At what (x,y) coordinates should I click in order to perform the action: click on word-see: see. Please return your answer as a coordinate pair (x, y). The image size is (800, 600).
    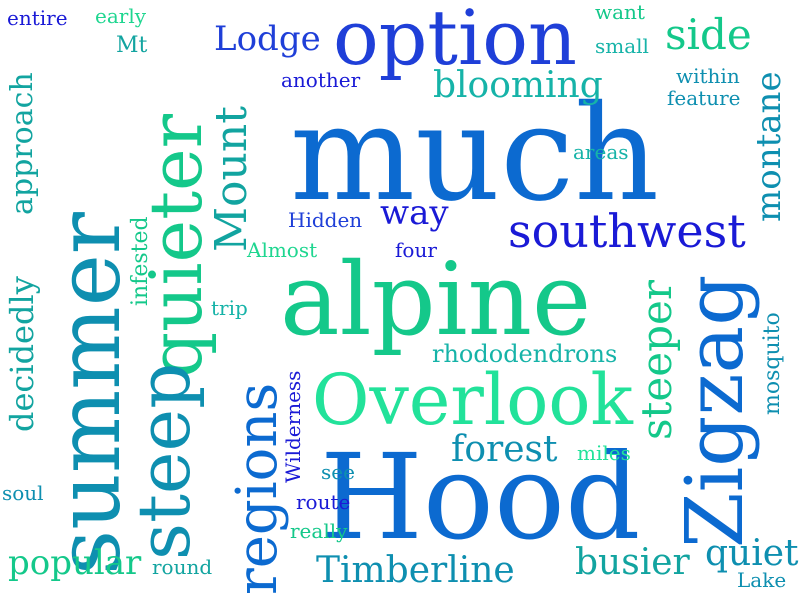
    Looking at the image, I should click on (338, 472).